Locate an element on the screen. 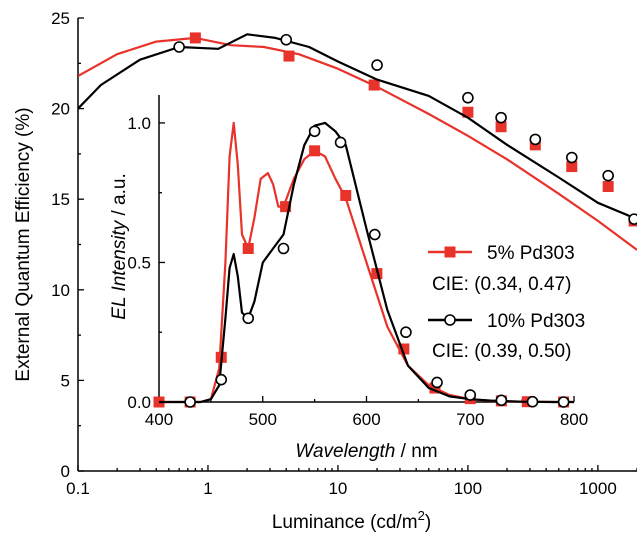 This screenshot has width=637, height=537. main-y-tick-label: 10 is located at coordinates (60, 290).